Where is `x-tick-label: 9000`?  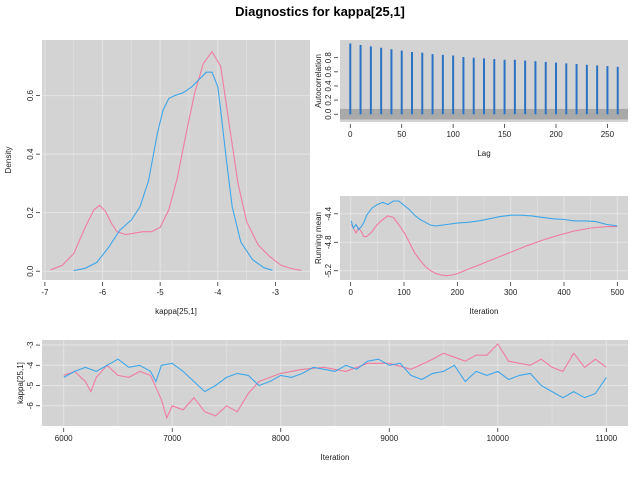
x-tick-label: 9000 is located at coordinates (389, 438).